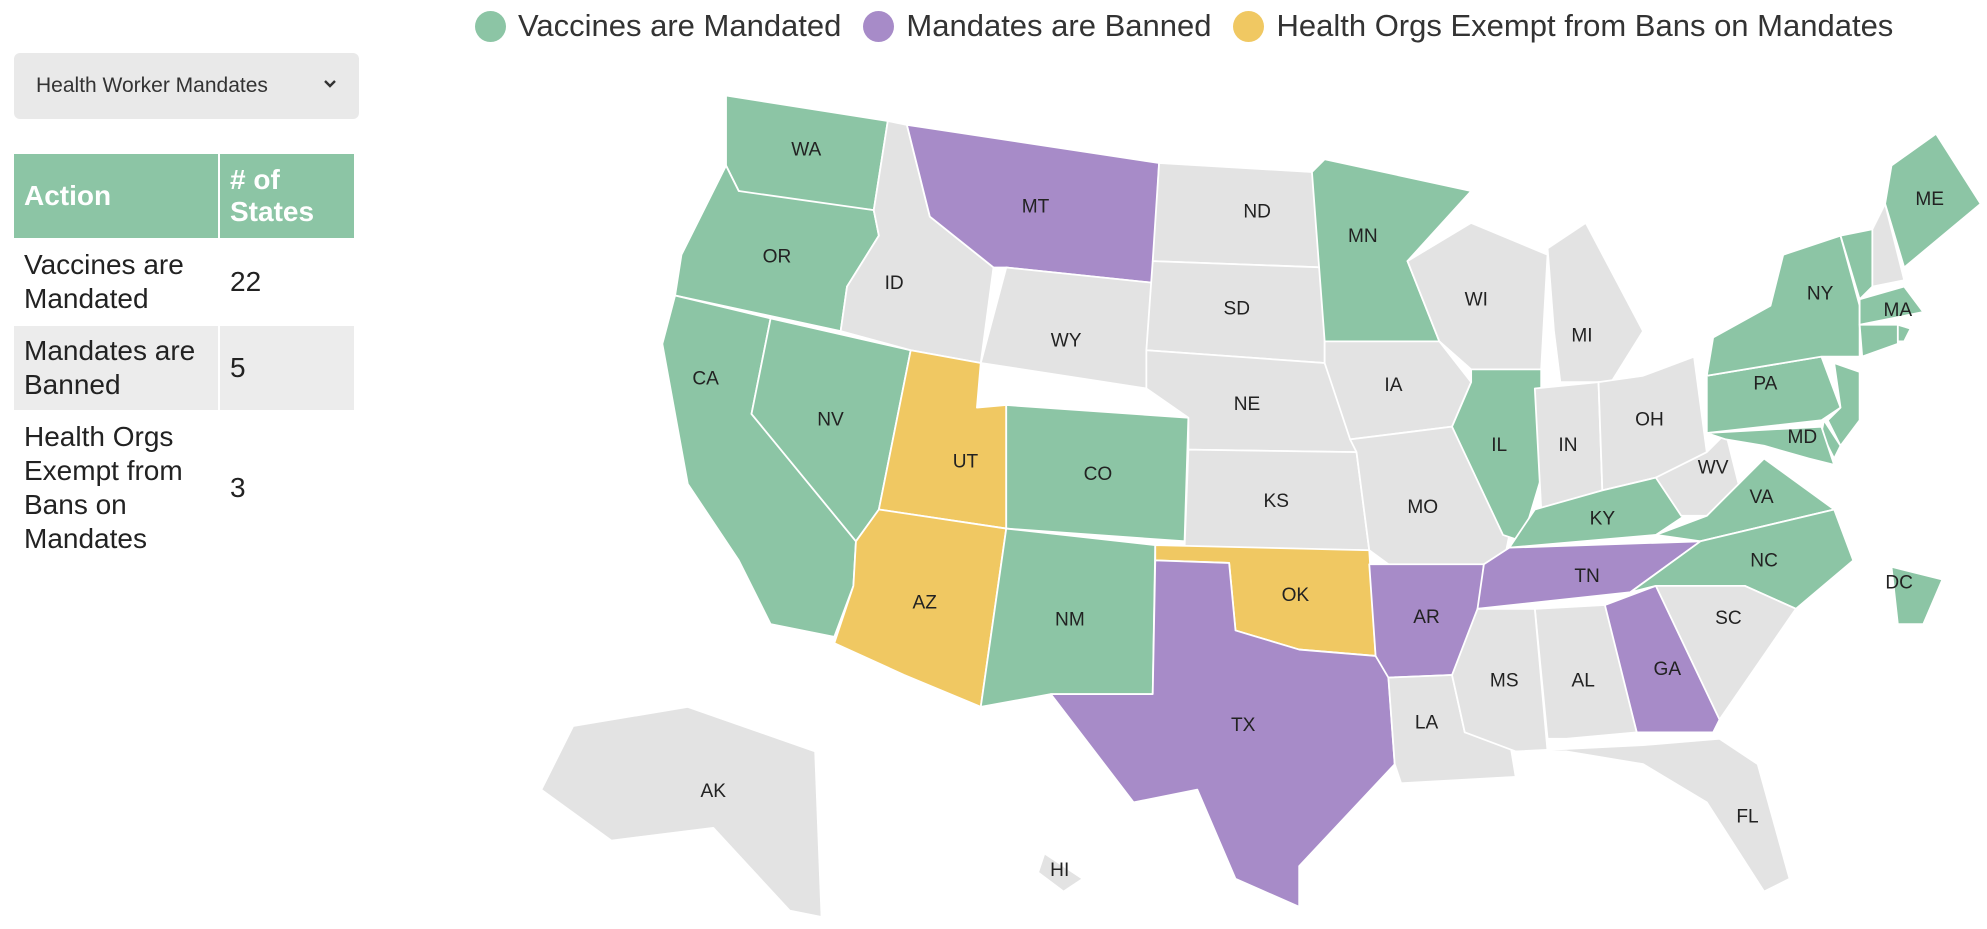  Describe the element at coordinates (1728, 618) in the screenshot. I see `state-label: SC` at that location.